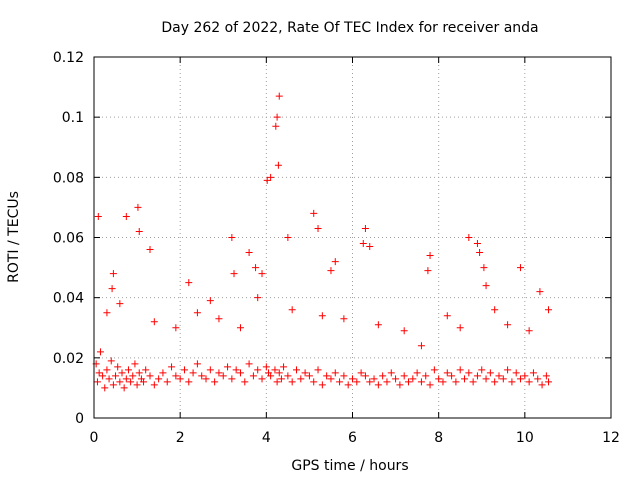 The width and height of the screenshot is (640, 480). Describe the element at coordinates (94, 438) in the screenshot. I see `x-tick-label: 0` at that location.